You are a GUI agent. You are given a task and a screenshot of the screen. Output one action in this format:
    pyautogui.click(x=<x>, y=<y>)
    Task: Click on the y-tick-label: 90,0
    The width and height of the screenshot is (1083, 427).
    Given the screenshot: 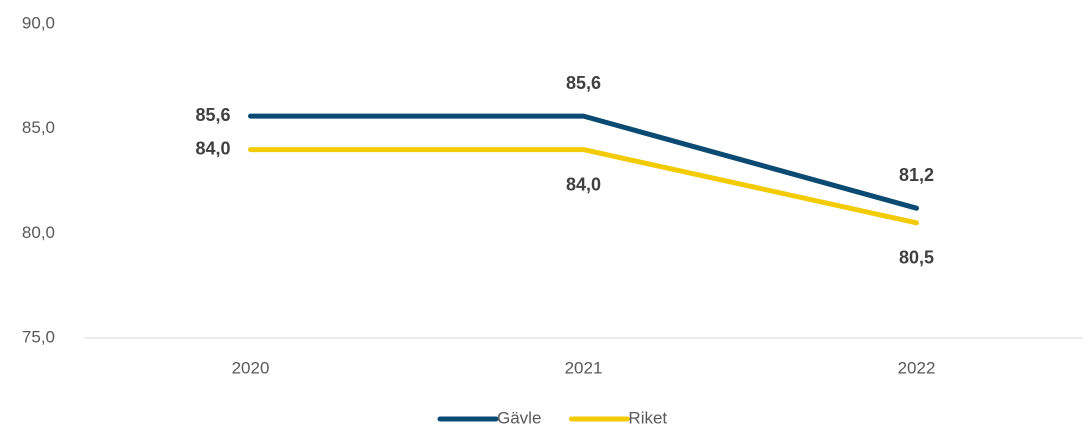 What is the action you would take?
    pyautogui.click(x=38, y=22)
    